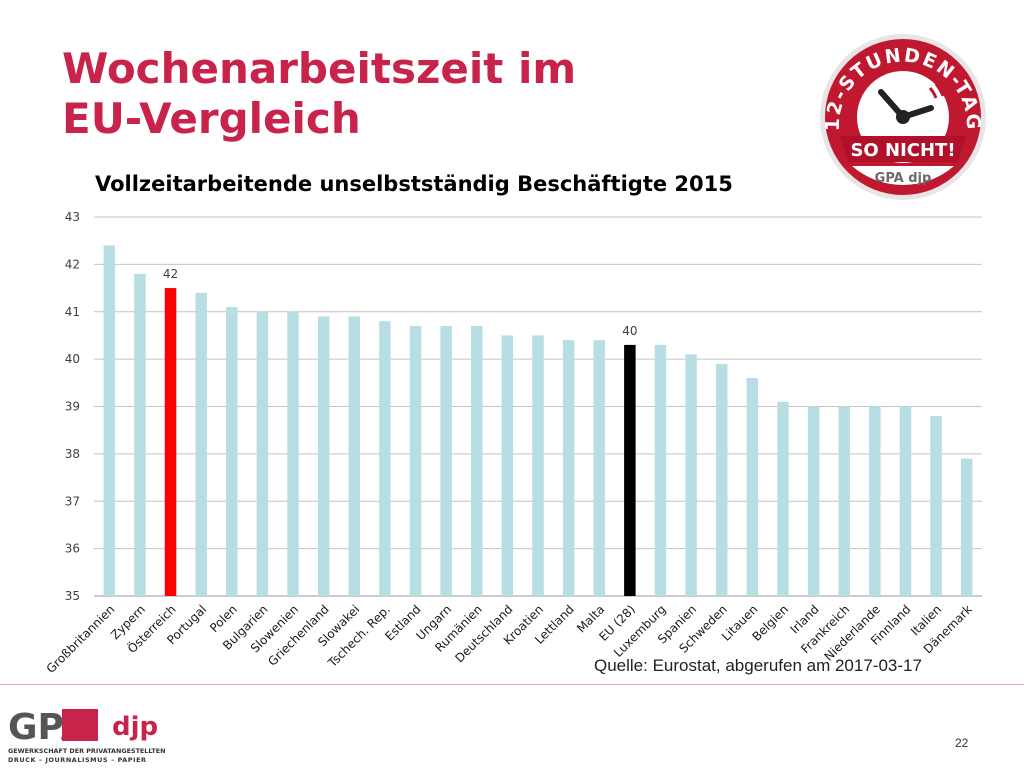 The width and height of the screenshot is (1024, 768). I want to click on slide-title: Wochenarbeitszeit im EU-Vergleich, so click(382, 94).